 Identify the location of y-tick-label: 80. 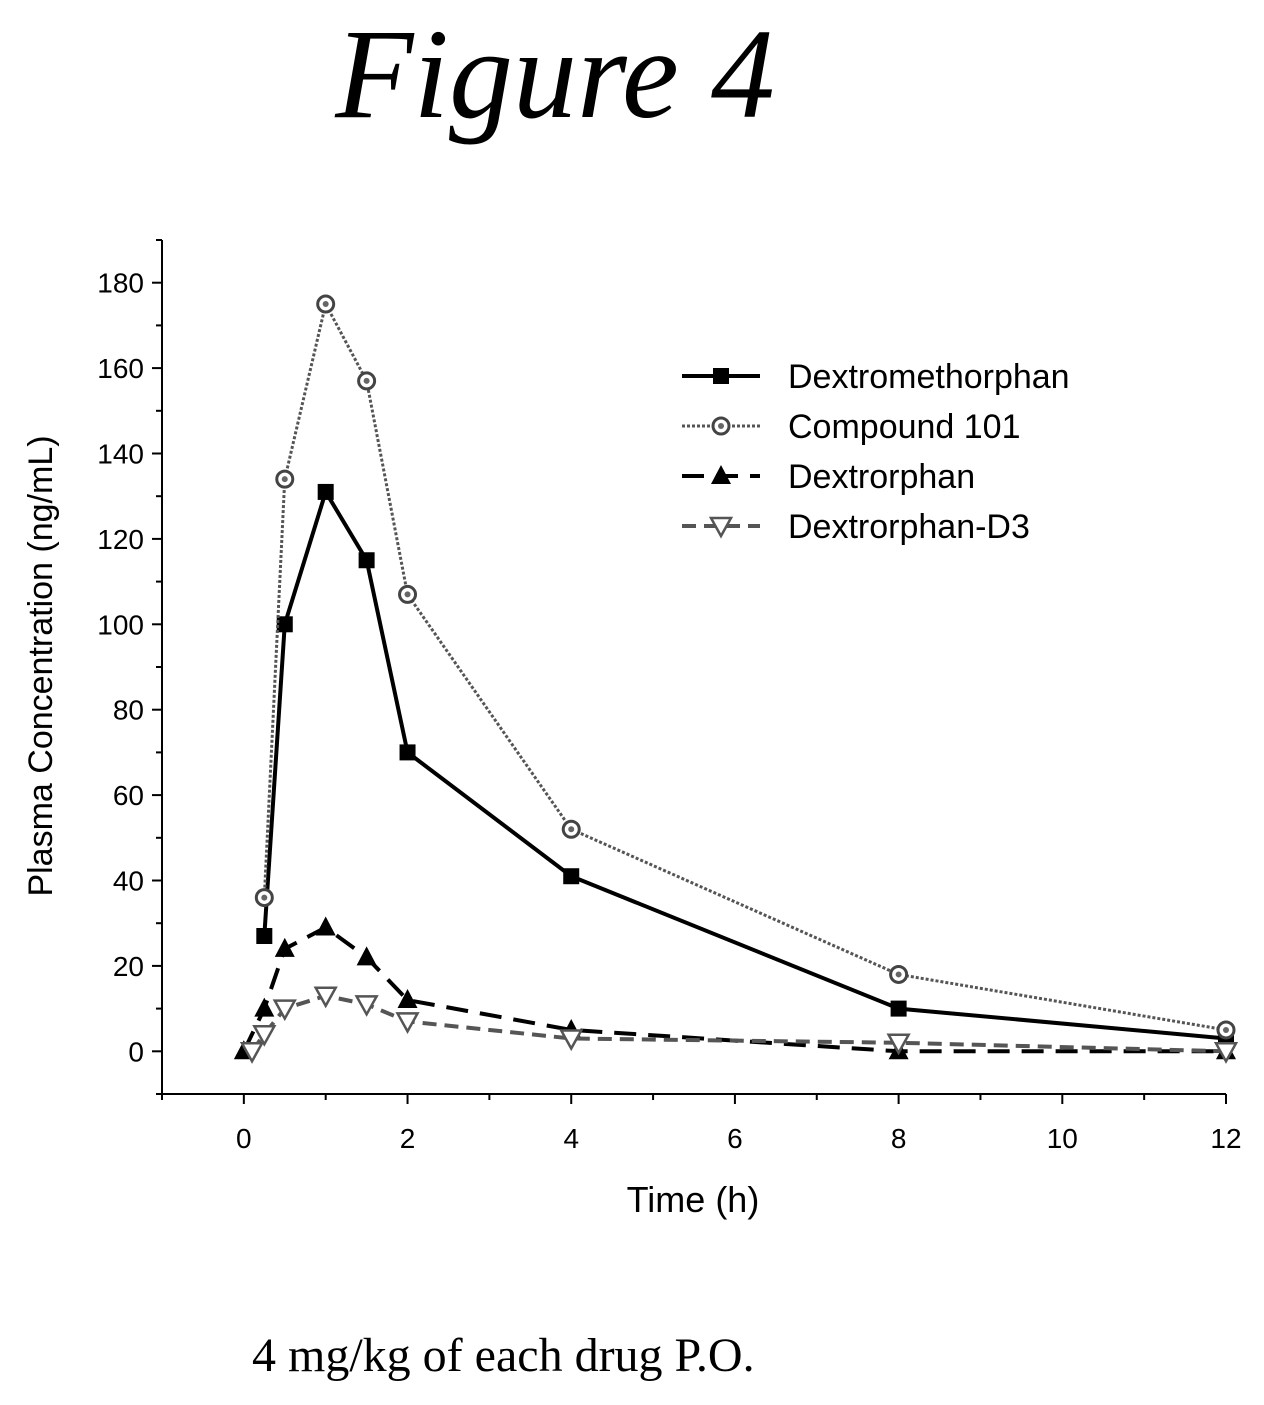
(128, 710).